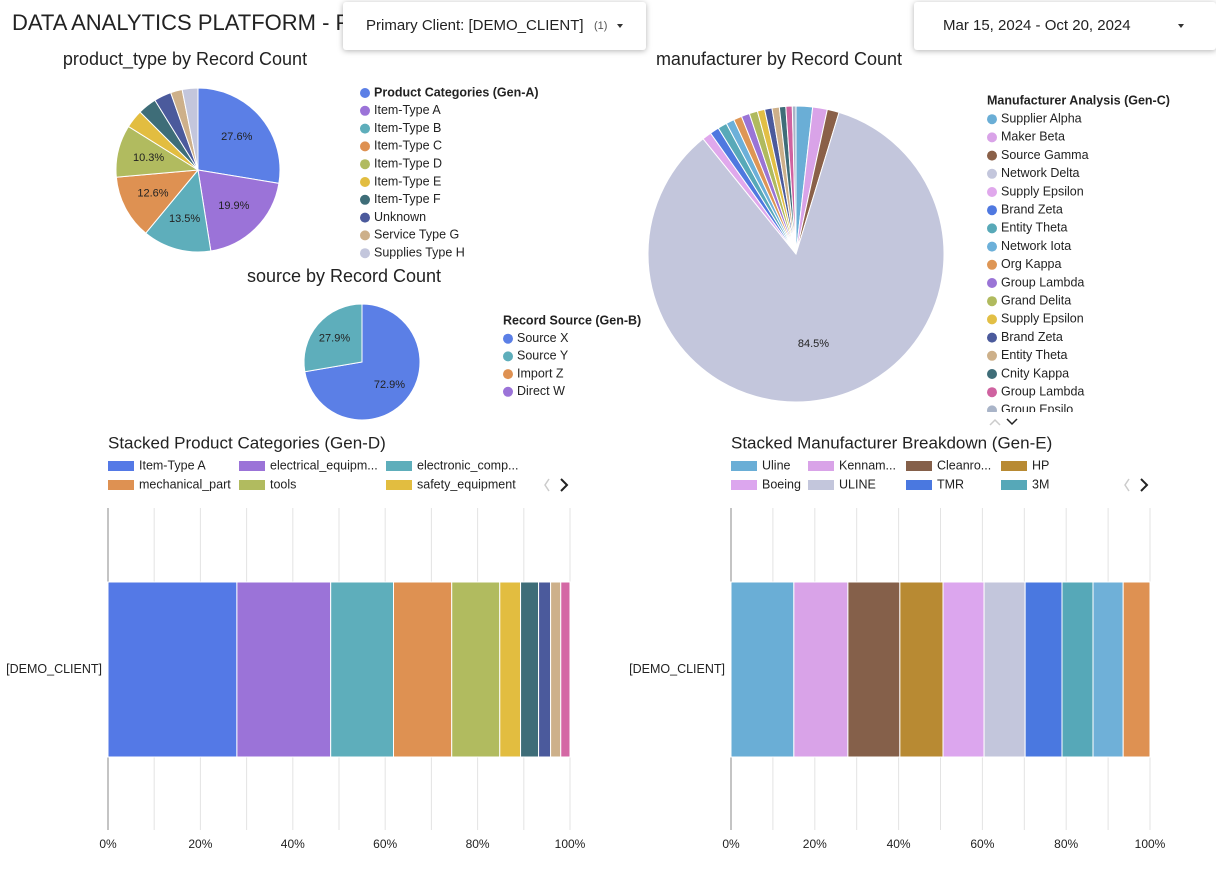 This screenshot has height=879, width=1216. Describe the element at coordinates (813, 344) in the screenshot. I see `slice-label: 84.5%` at that location.